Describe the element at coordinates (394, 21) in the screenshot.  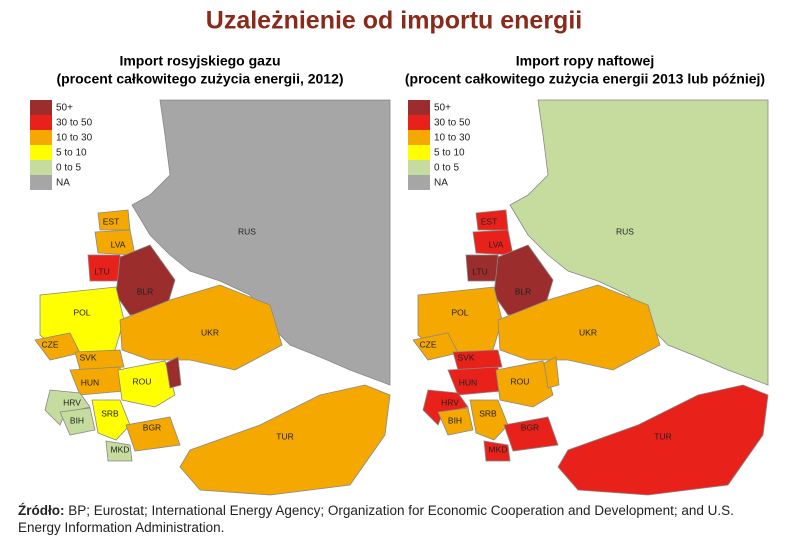
I see `page-title: Uzależnienie od importu energii` at that location.